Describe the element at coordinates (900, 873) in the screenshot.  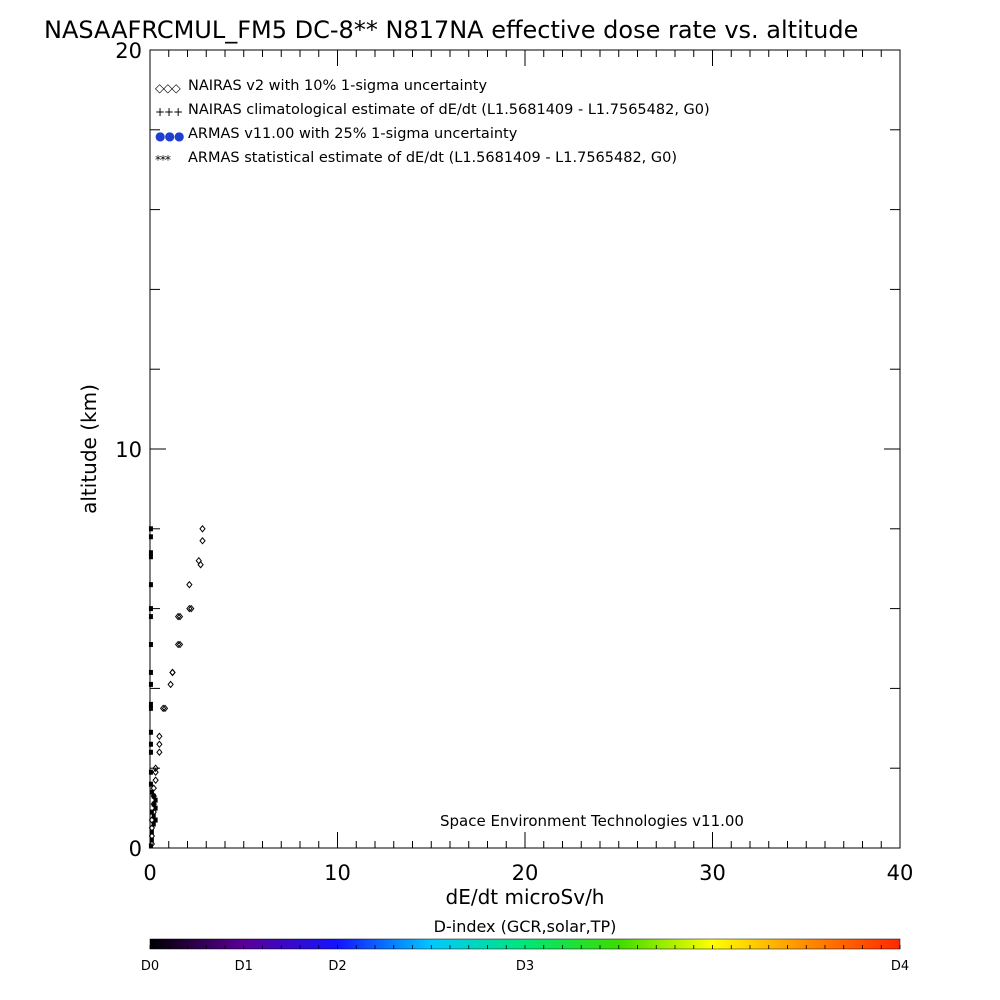
I see `x-tick-label: 40` at that location.